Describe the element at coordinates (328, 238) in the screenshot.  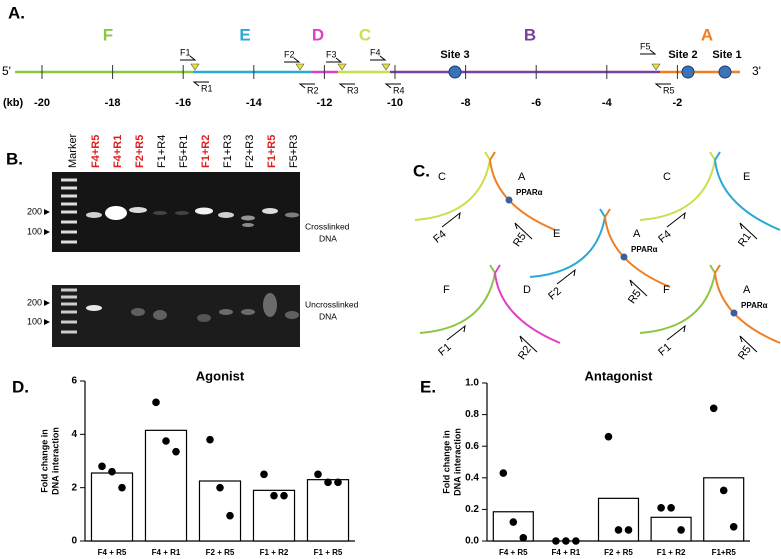
I see `gel-label: DNA` at that location.